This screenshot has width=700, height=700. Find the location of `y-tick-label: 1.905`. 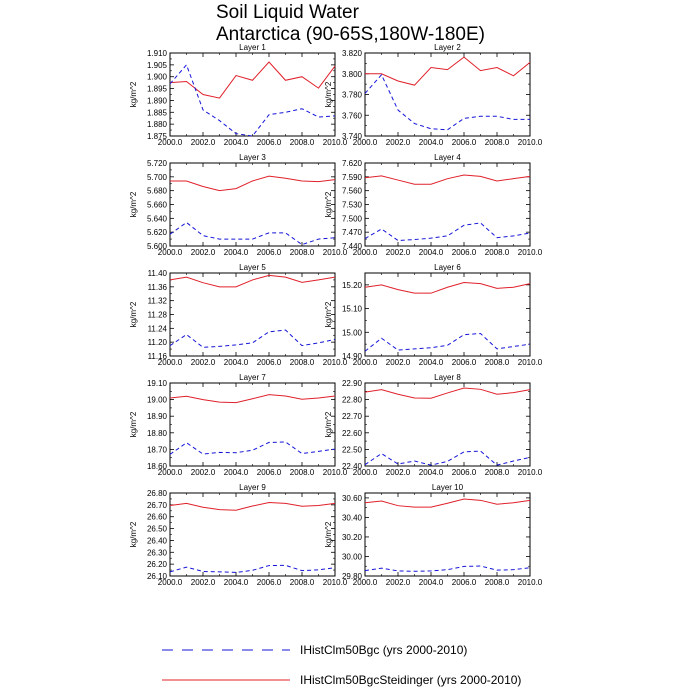

y-tick-label: 1.905 is located at coordinates (157, 65).